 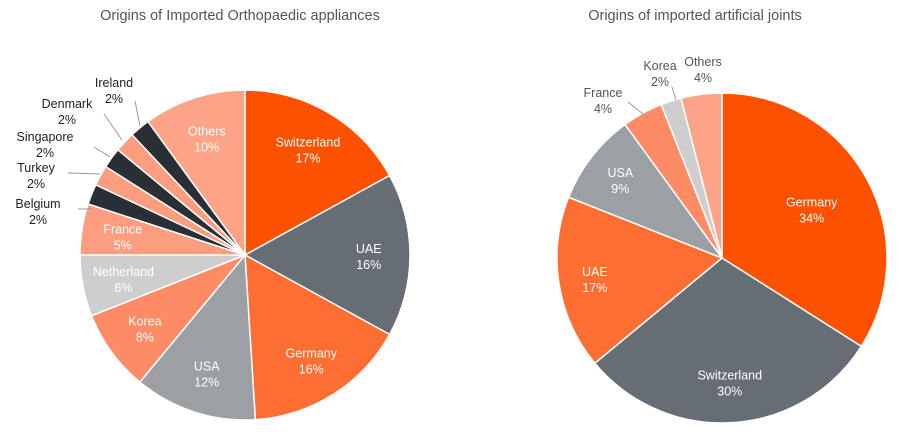 I want to click on pie-artificial-joints-label-others: Others 4%, so click(x=703, y=70).